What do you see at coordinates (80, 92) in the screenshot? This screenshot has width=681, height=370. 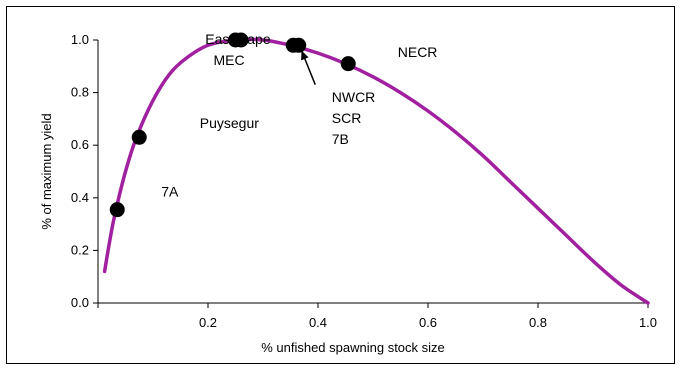 I see `y-tick-label: 0.8` at bounding box center [80, 92].